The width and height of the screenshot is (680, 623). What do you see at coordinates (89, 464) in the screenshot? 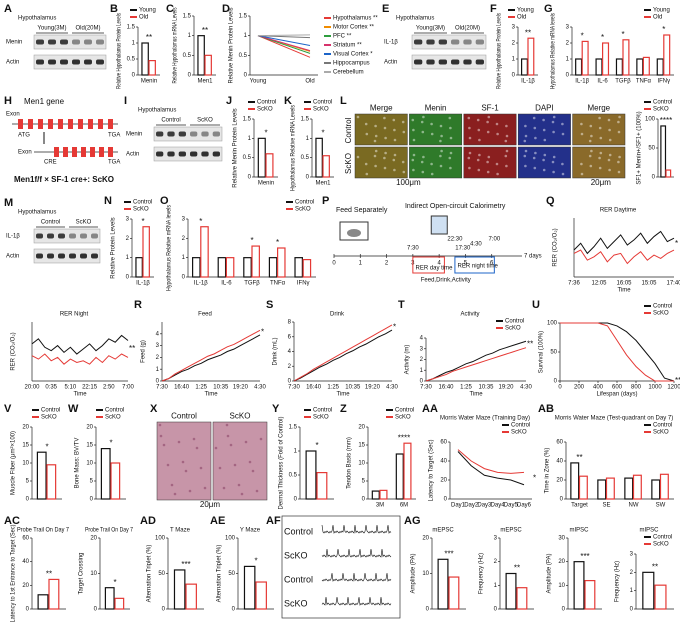
I see `y-tick-label: 10` at bounding box center [89, 464].